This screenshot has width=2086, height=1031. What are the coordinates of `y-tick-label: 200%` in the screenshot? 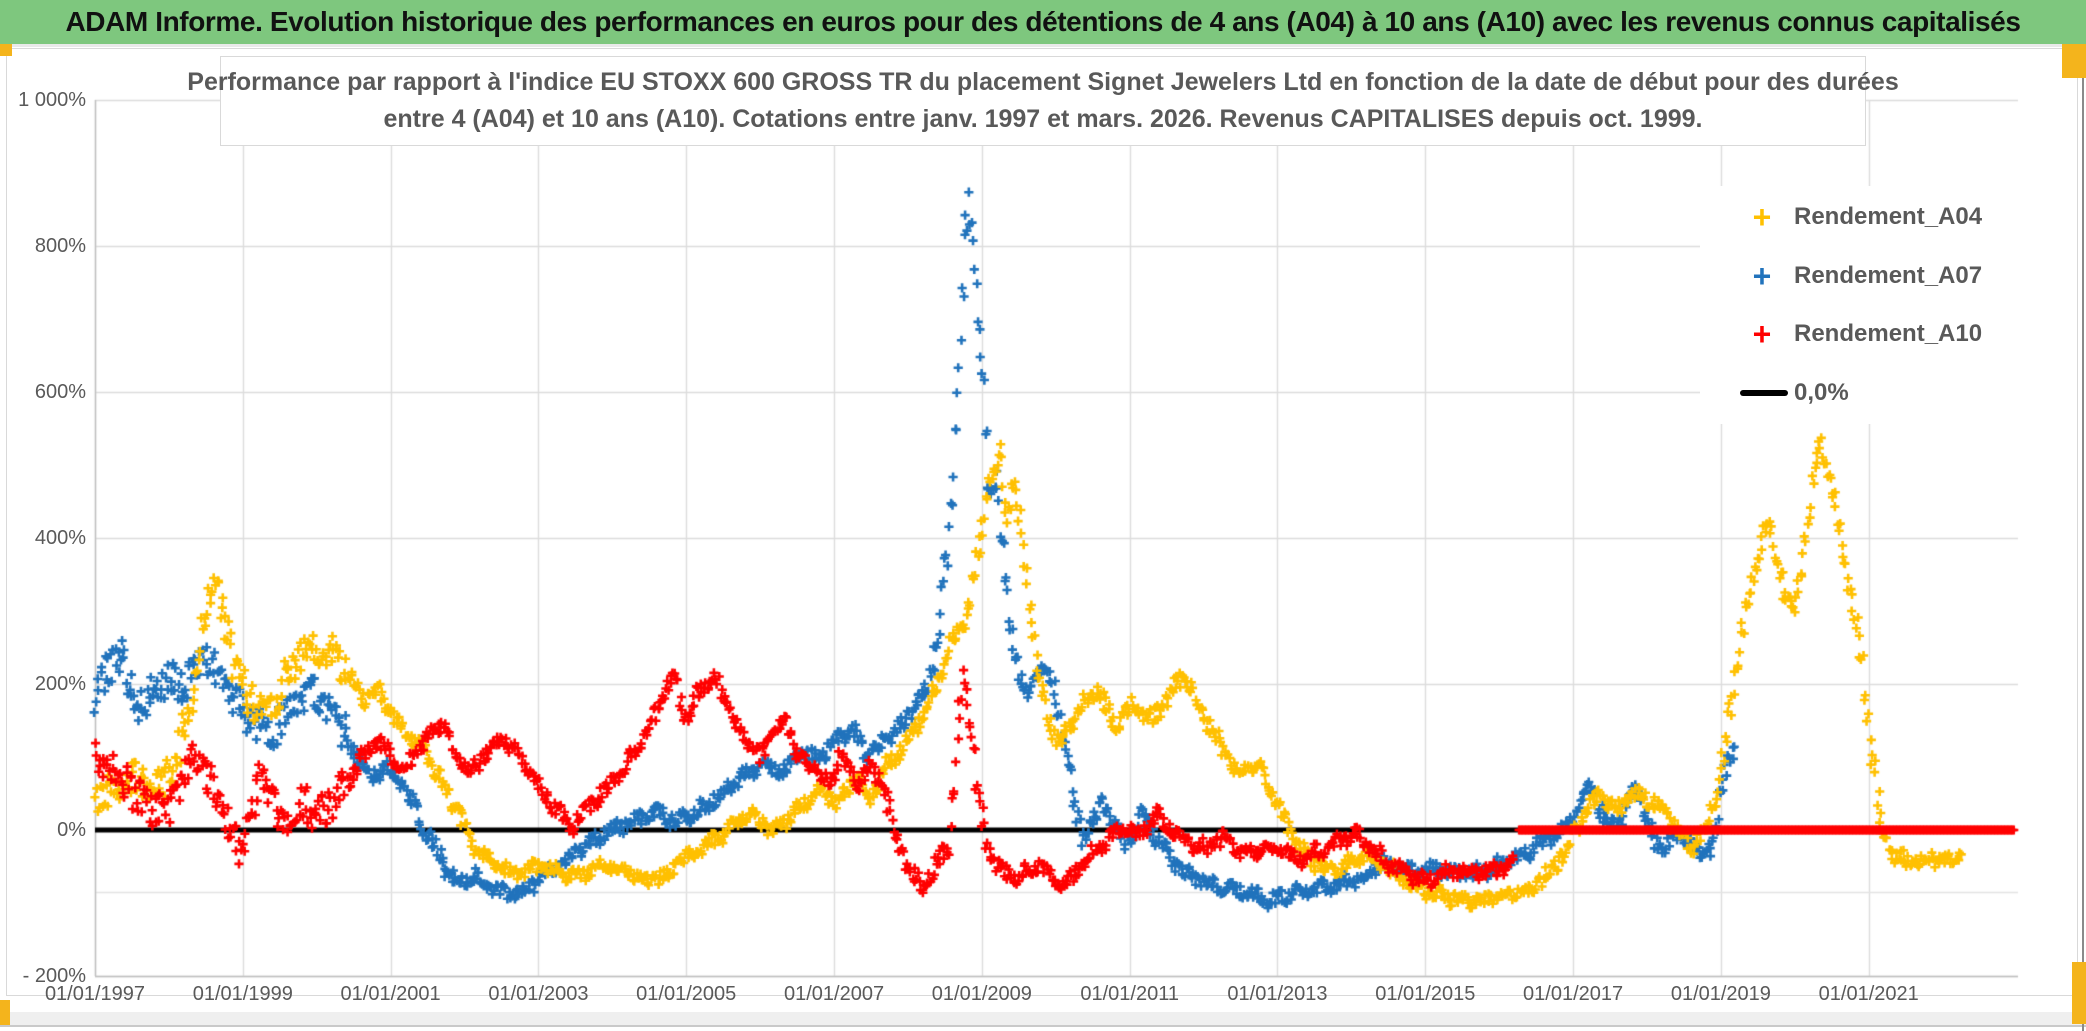 It's located at (60, 684).